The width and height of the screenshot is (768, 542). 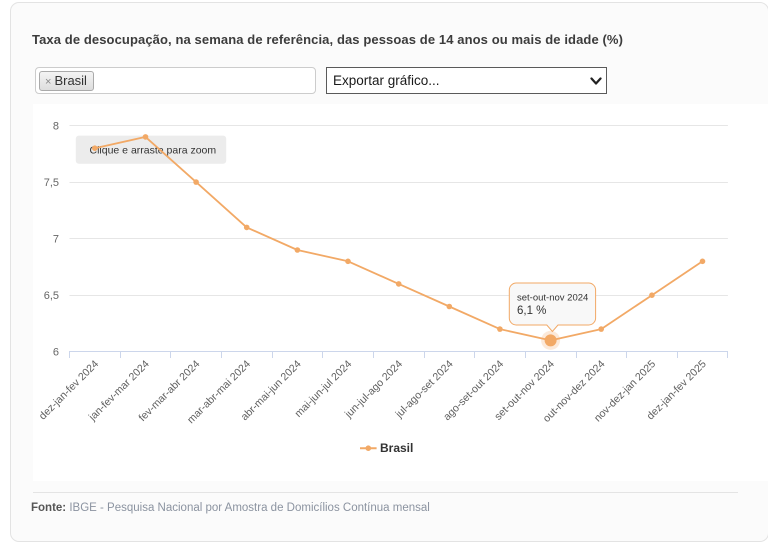 What do you see at coordinates (56, 127) in the screenshot?
I see `svg-text: 8` at bounding box center [56, 127].